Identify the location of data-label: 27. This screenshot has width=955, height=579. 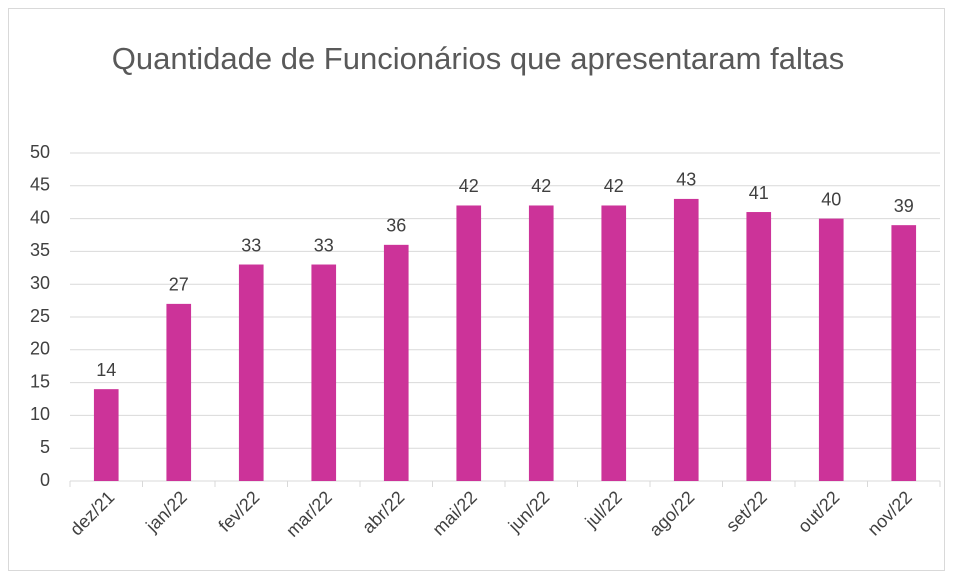
(179, 285).